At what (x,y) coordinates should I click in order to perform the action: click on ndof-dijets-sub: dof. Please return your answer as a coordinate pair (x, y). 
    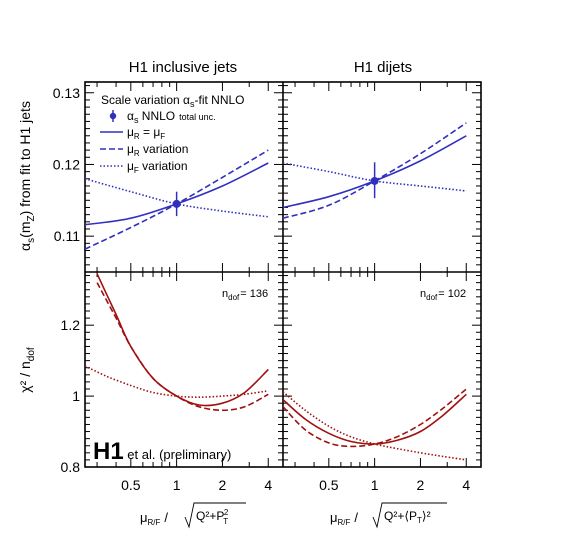
    Looking at the image, I should click on (432, 297).